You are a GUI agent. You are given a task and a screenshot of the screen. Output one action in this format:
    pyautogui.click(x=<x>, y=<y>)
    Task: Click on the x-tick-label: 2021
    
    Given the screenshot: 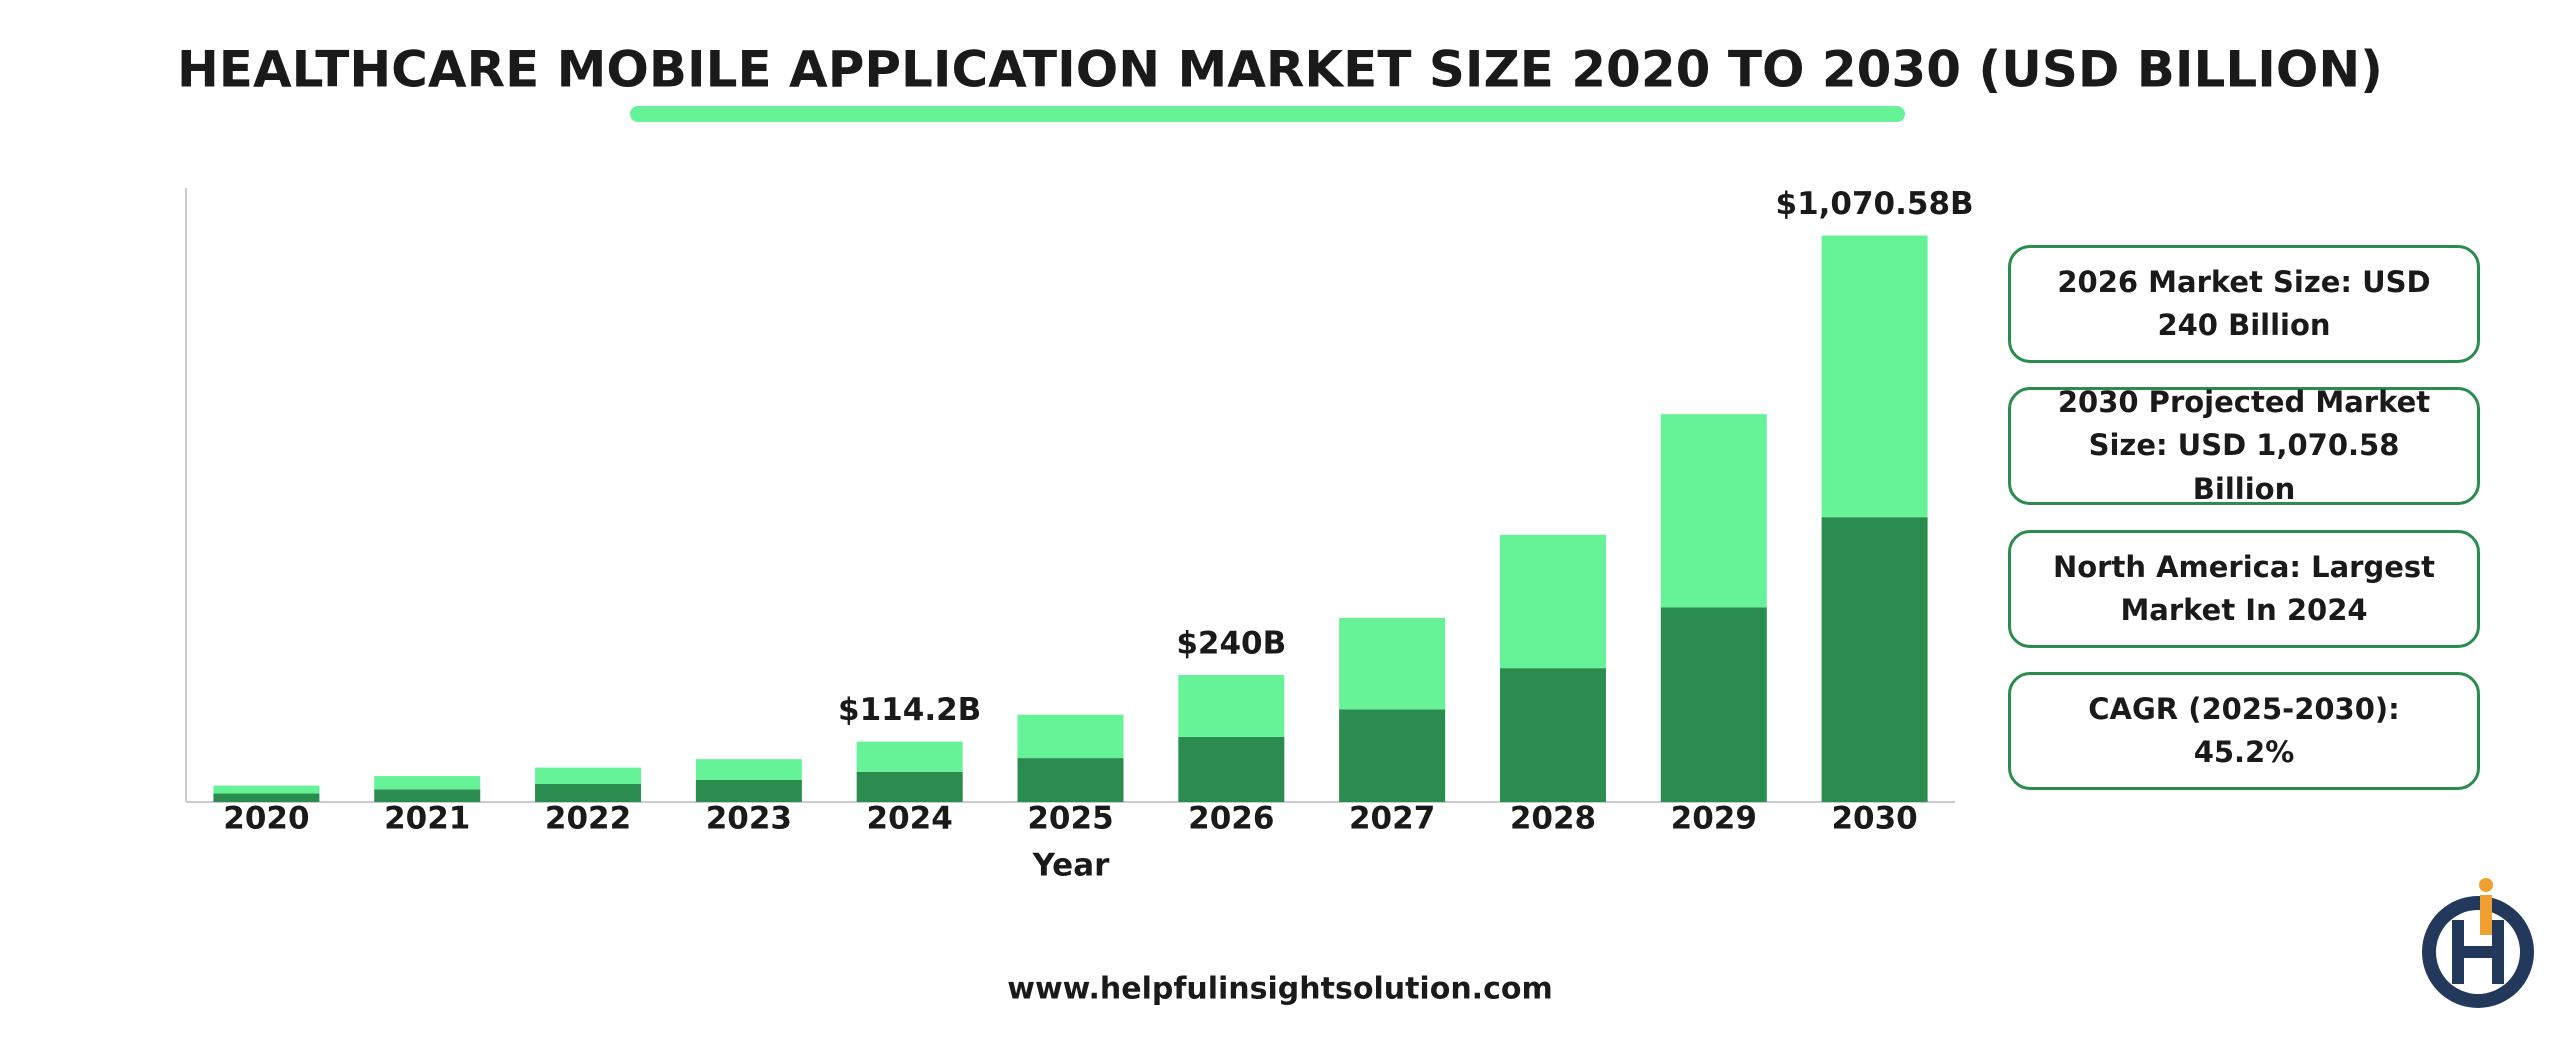 What is the action you would take?
    pyautogui.click(x=427, y=819)
    